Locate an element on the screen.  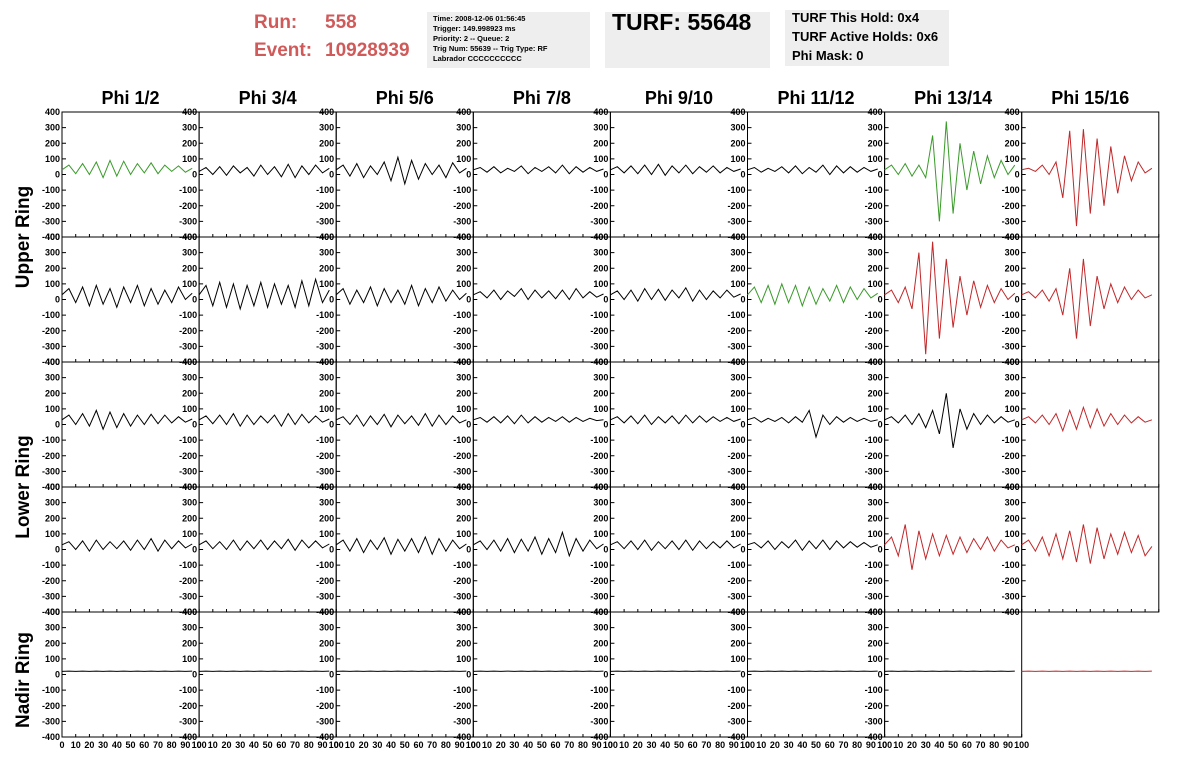
column-header: Phi 13/14 is located at coordinates (953, 98).